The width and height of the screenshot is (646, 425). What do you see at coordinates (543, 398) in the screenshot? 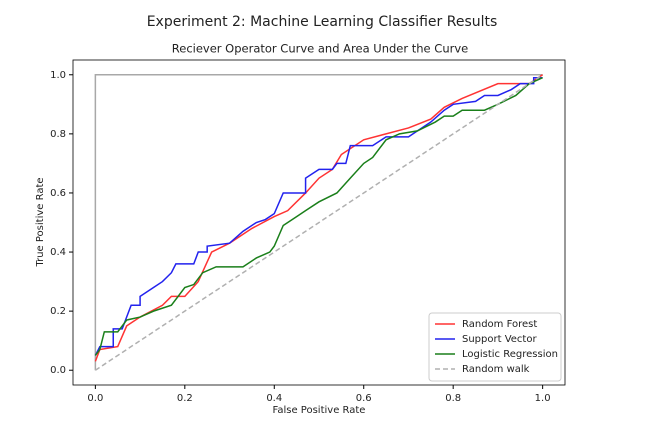
I see `x-tick-label: 1.0` at bounding box center [543, 398].